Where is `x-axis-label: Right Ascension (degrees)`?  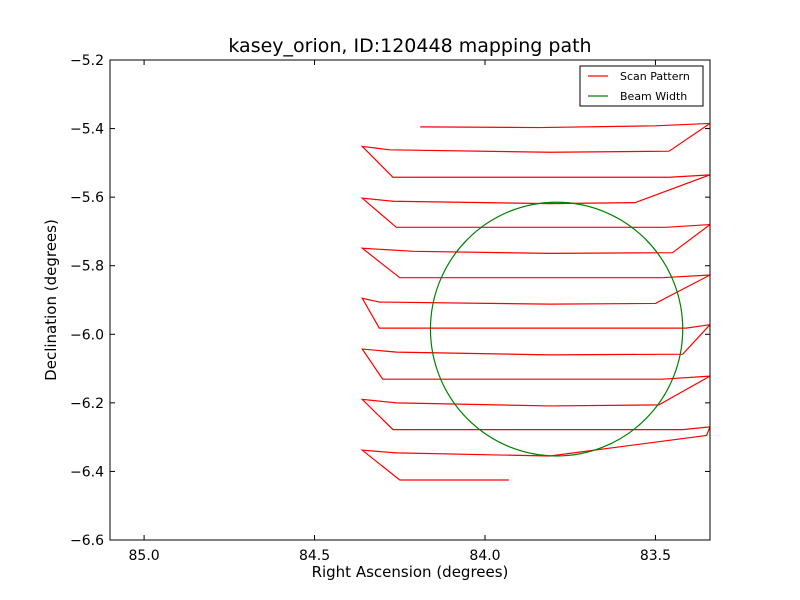
x-axis-label: Right Ascension (degrees) is located at coordinates (410, 572).